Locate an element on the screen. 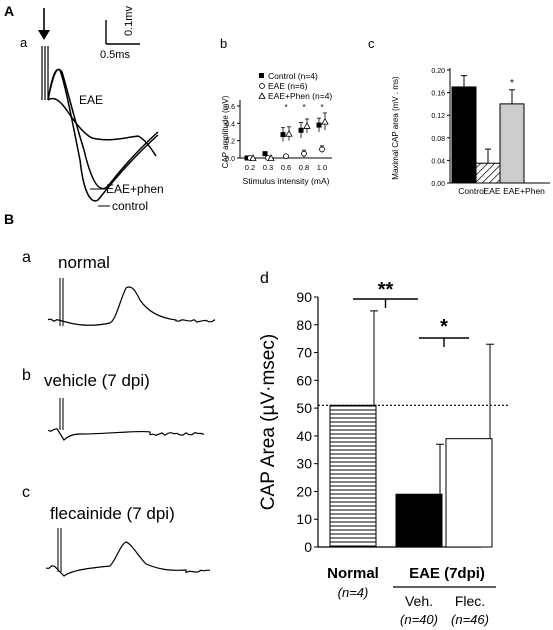 The height and width of the screenshot is (630, 553). x-label-flec: Flec. is located at coordinates (470, 601).